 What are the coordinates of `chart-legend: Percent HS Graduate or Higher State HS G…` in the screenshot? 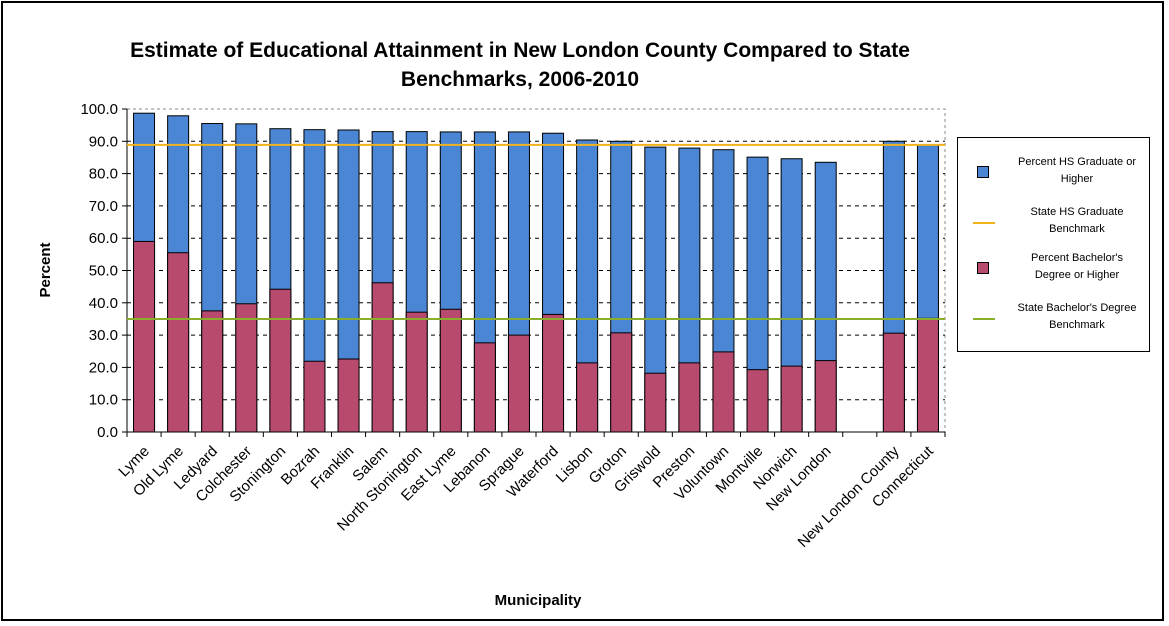 It's located at (1053, 244).